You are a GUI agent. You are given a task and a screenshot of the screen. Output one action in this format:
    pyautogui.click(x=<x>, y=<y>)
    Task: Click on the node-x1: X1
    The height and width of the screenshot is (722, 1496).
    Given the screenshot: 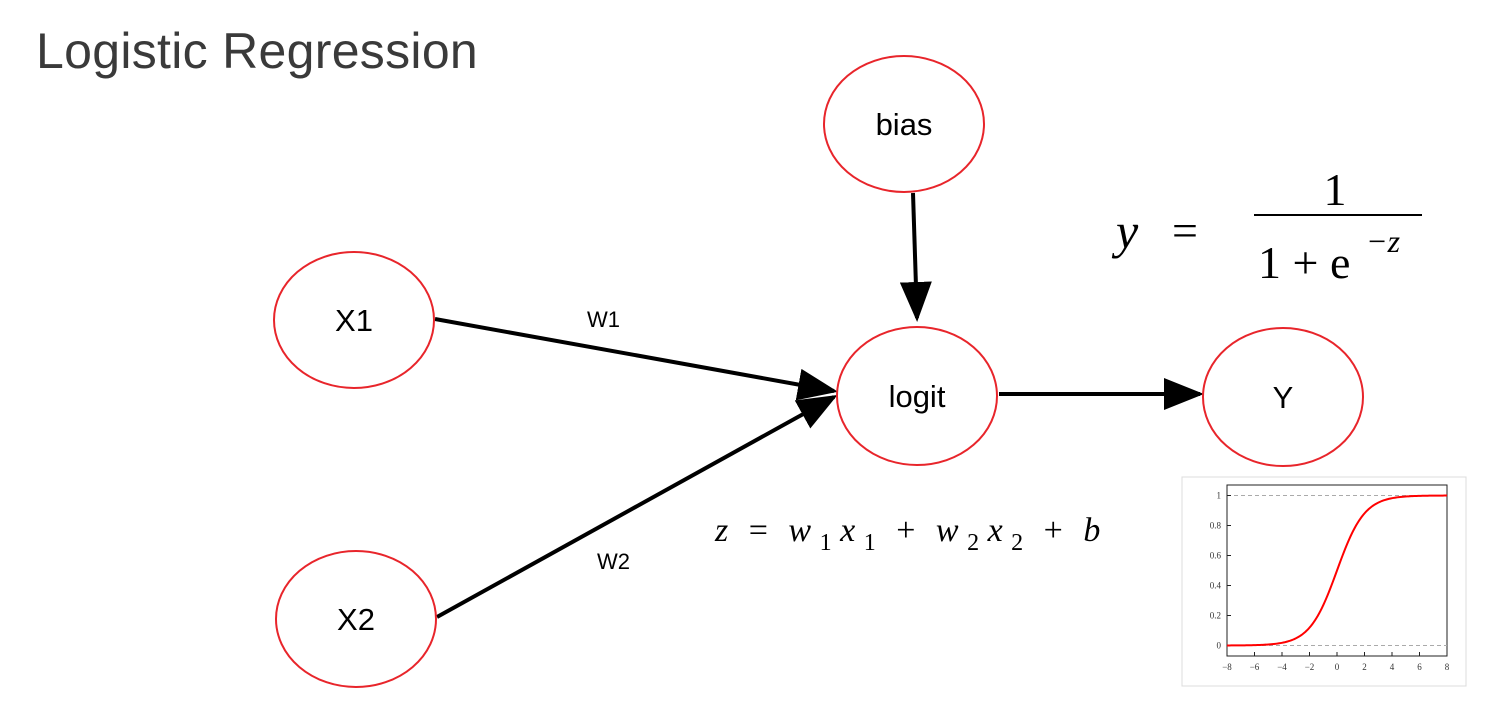 What is the action you would take?
    pyautogui.click(x=354, y=320)
    